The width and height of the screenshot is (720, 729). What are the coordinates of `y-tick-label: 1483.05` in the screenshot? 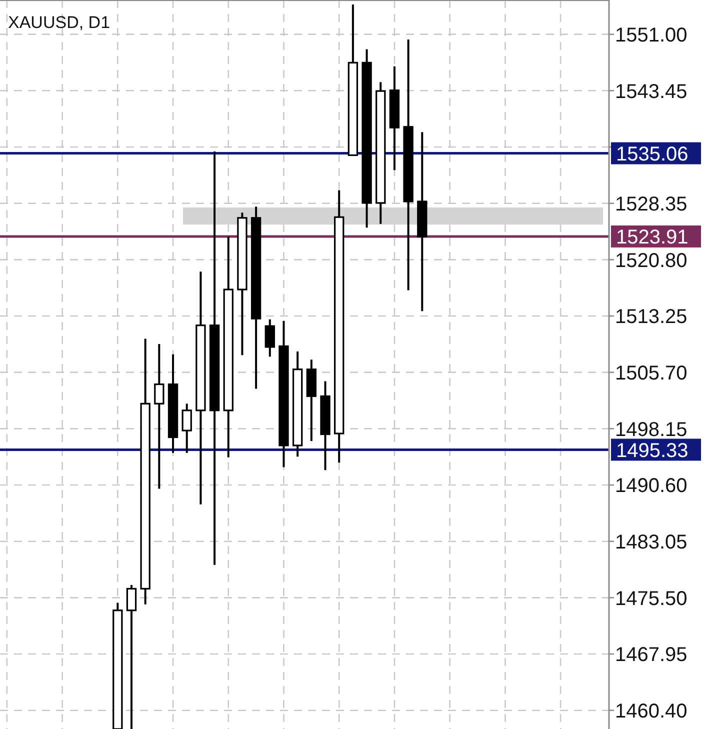 It's located at (651, 543).